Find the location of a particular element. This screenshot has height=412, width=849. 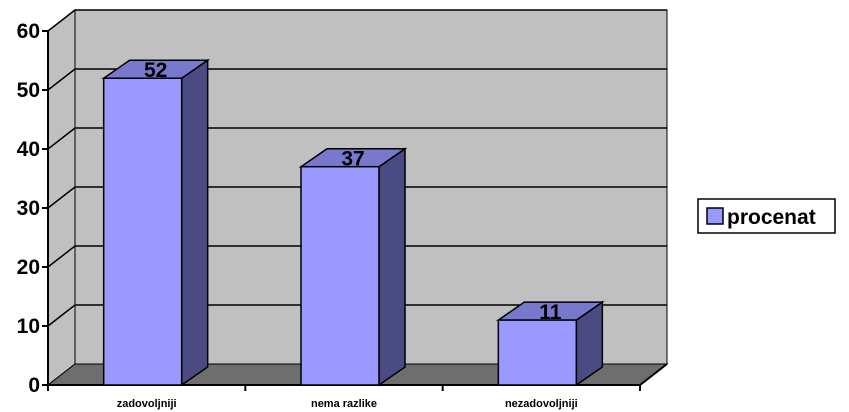

y-tick-label: 50 is located at coordinates (28, 90).